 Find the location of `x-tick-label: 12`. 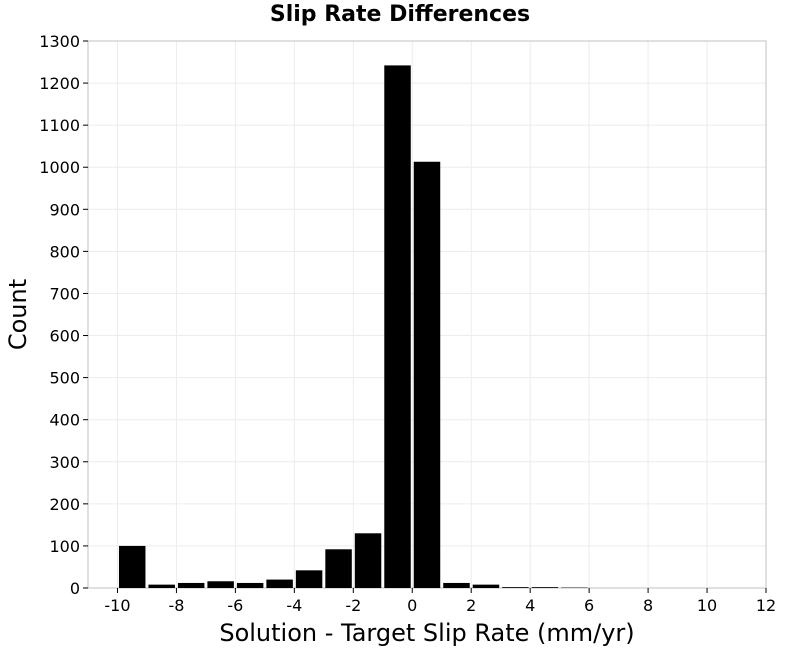

x-tick-label: 12 is located at coordinates (766, 605).